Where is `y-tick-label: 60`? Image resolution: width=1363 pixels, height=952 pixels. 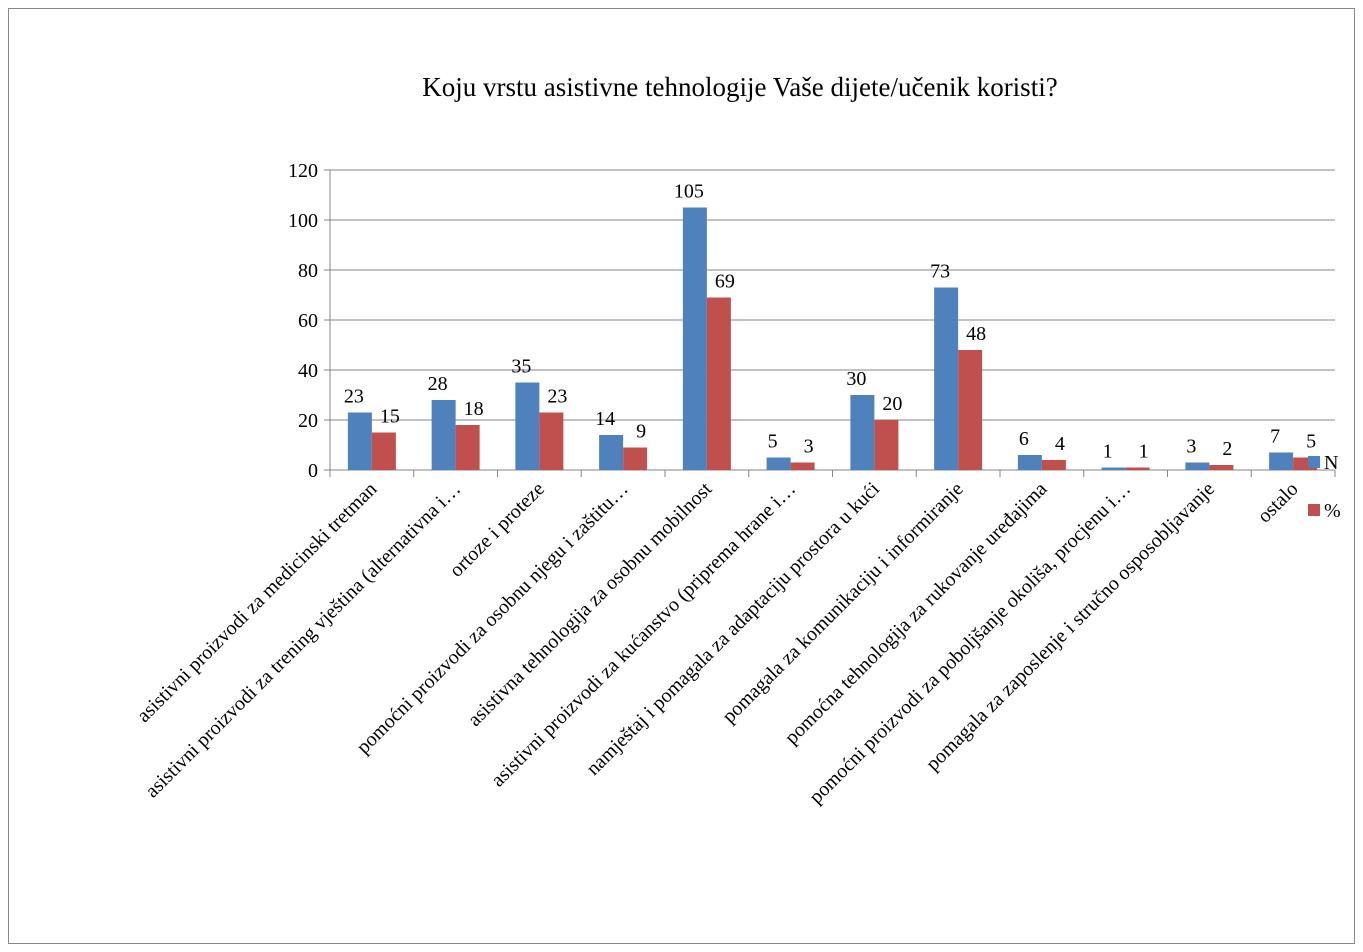
y-tick-label: 60 is located at coordinates (308, 321).